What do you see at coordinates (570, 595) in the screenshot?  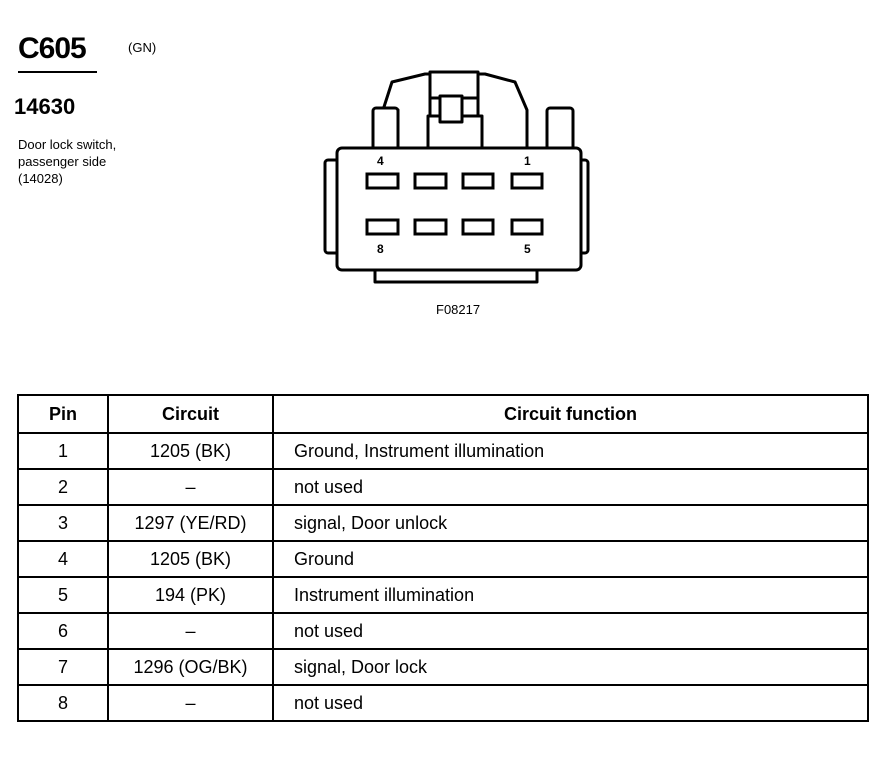 I see `function-cell: Instrument illumination` at bounding box center [570, 595].